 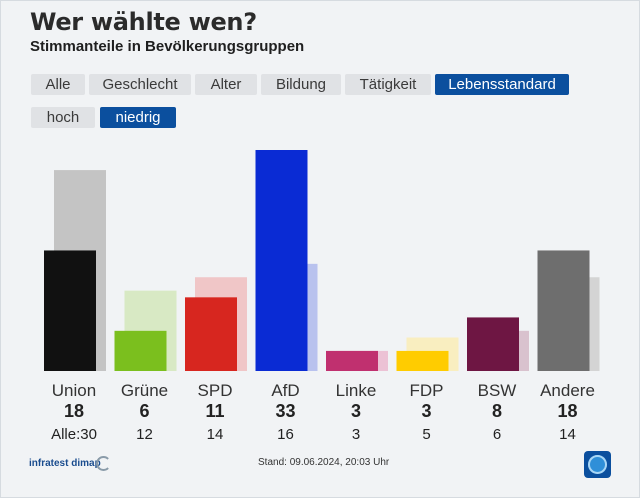 What do you see at coordinates (426, 434) in the screenshot?
I see `alle-value-label: 5` at bounding box center [426, 434].